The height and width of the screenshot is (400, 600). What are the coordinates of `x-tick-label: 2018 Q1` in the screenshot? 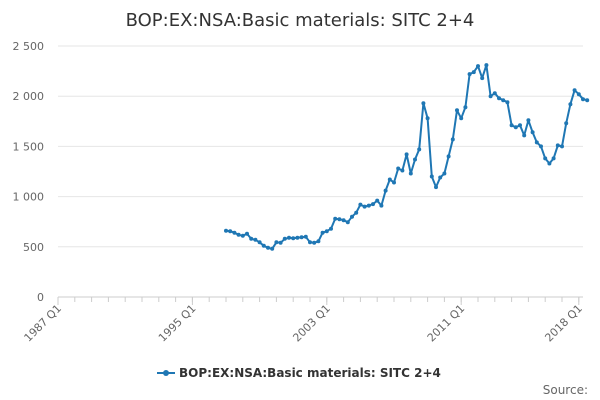 It's located at (563, 323).